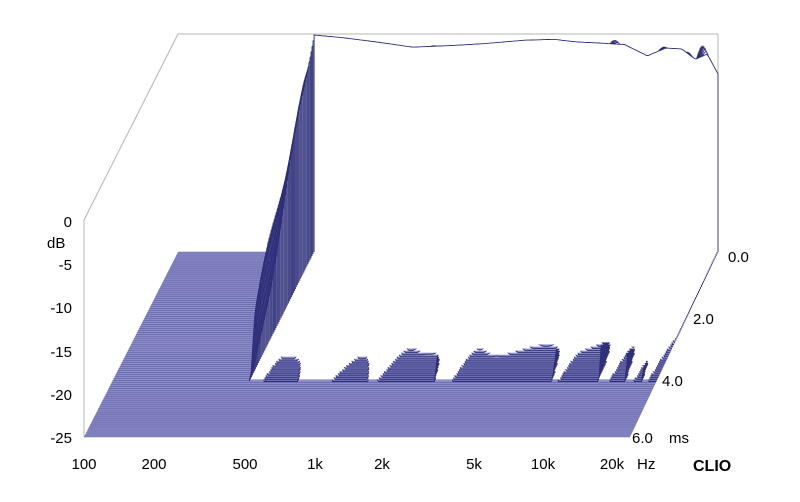 The image size is (800, 502). I want to click on z-tick-2: 2.0, so click(703, 319).